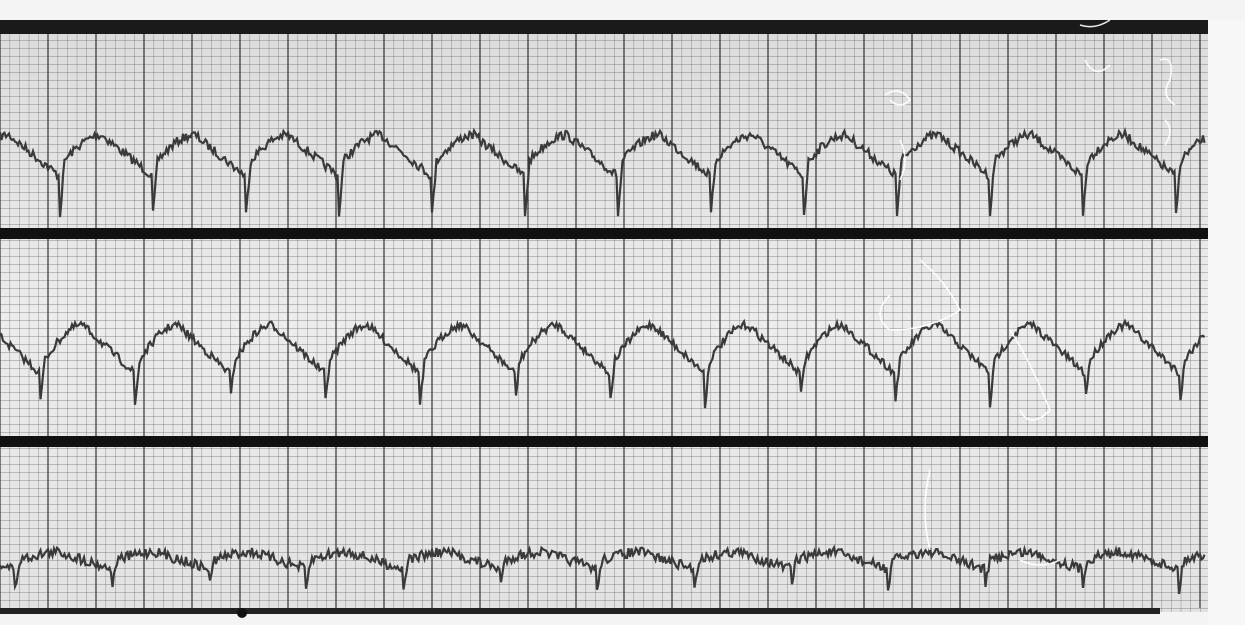 This screenshot has width=1245, height=625. Describe the element at coordinates (242, 613) in the screenshot. I see `speck` at that location.